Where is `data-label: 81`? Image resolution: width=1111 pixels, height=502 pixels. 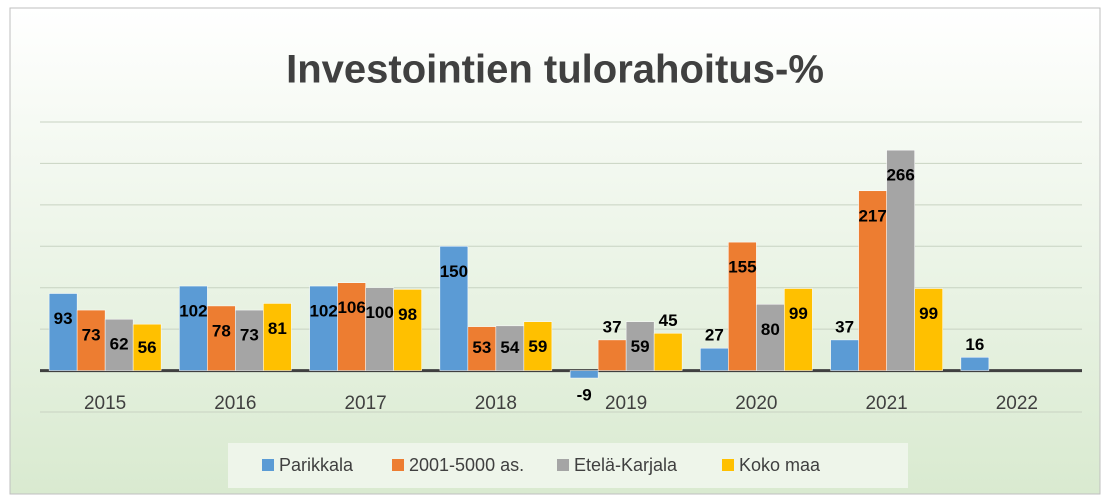 data-label: 81 is located at coordinates (277, 328).